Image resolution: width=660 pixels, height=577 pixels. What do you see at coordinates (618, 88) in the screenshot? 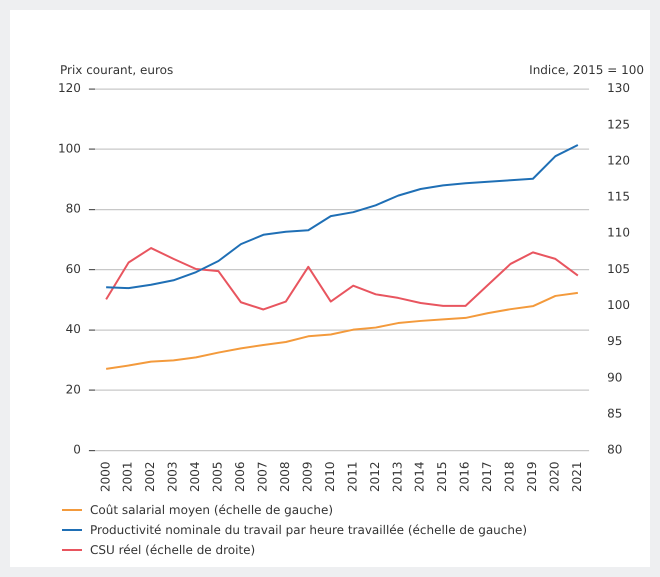
I see `y2-tick-label: 130` at bounding box center [618, 88].